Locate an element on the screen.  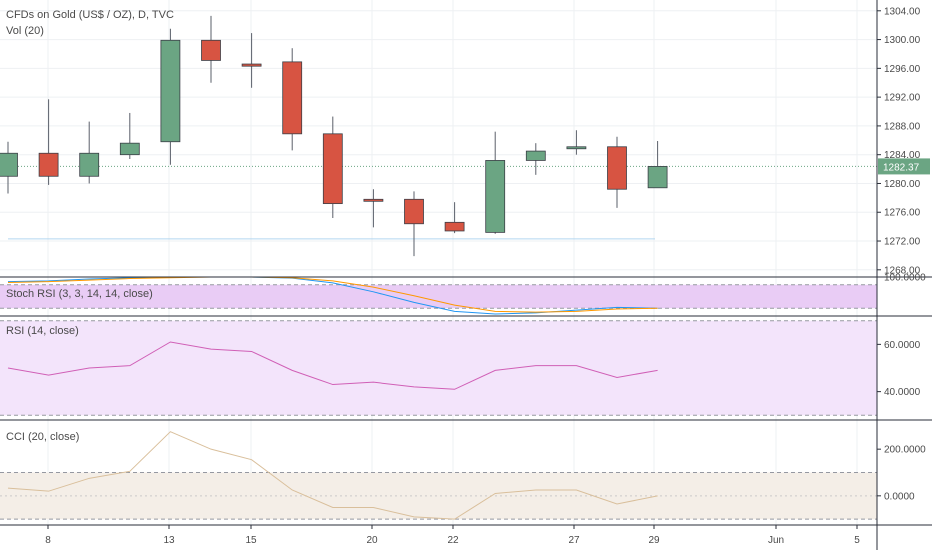
last-price-bg is located at coordinates (904, 166).